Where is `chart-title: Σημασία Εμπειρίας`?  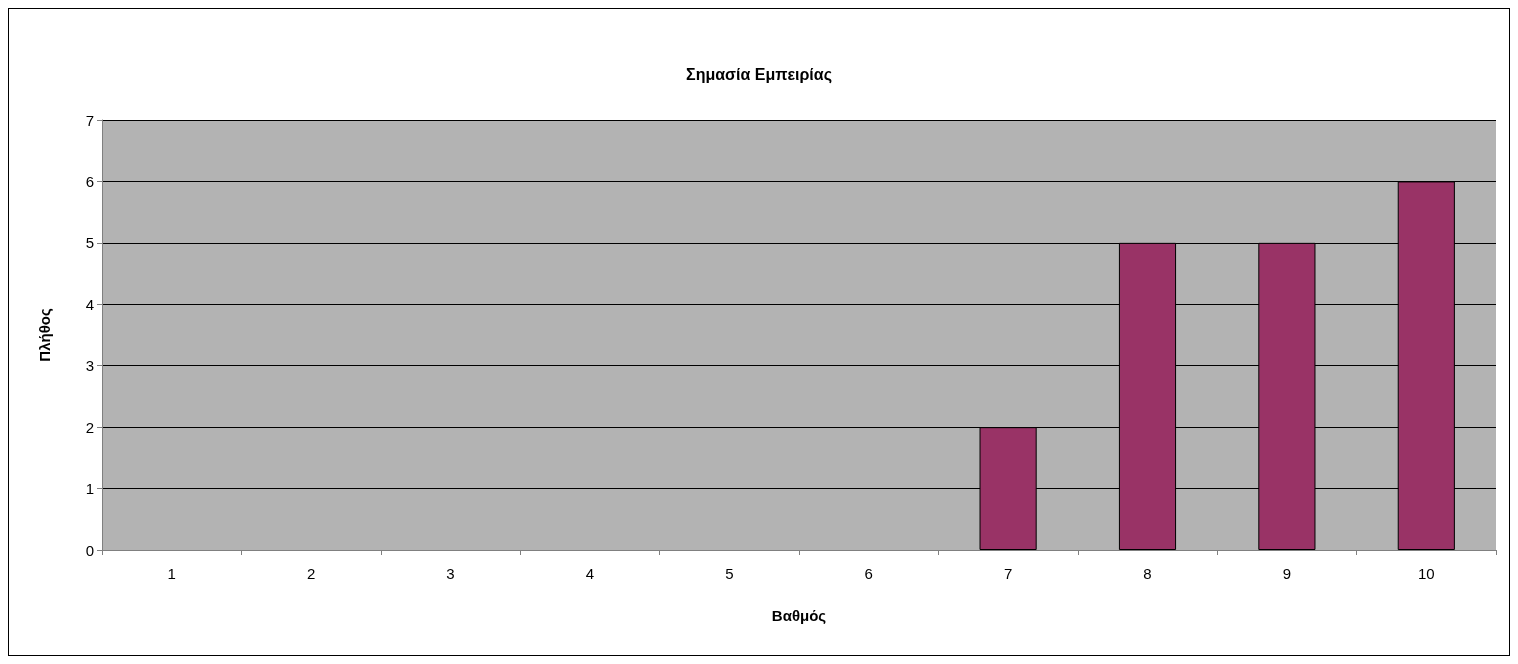
chart-title: Σημασία Εμπειρίας is located at coordinates (759, 74).